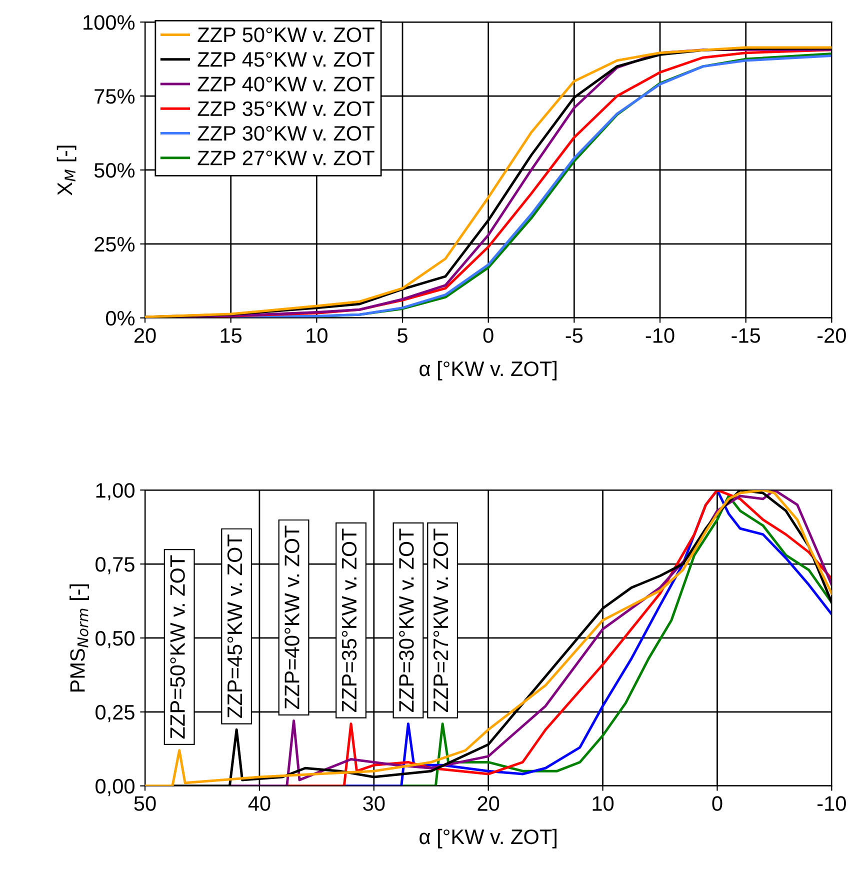 This screenshot has height=883, width=853. What do you see at coordinates (115, 713) in the screenshot?
I see `y-tick-label: 0,25` at bounding box center [115, 713].